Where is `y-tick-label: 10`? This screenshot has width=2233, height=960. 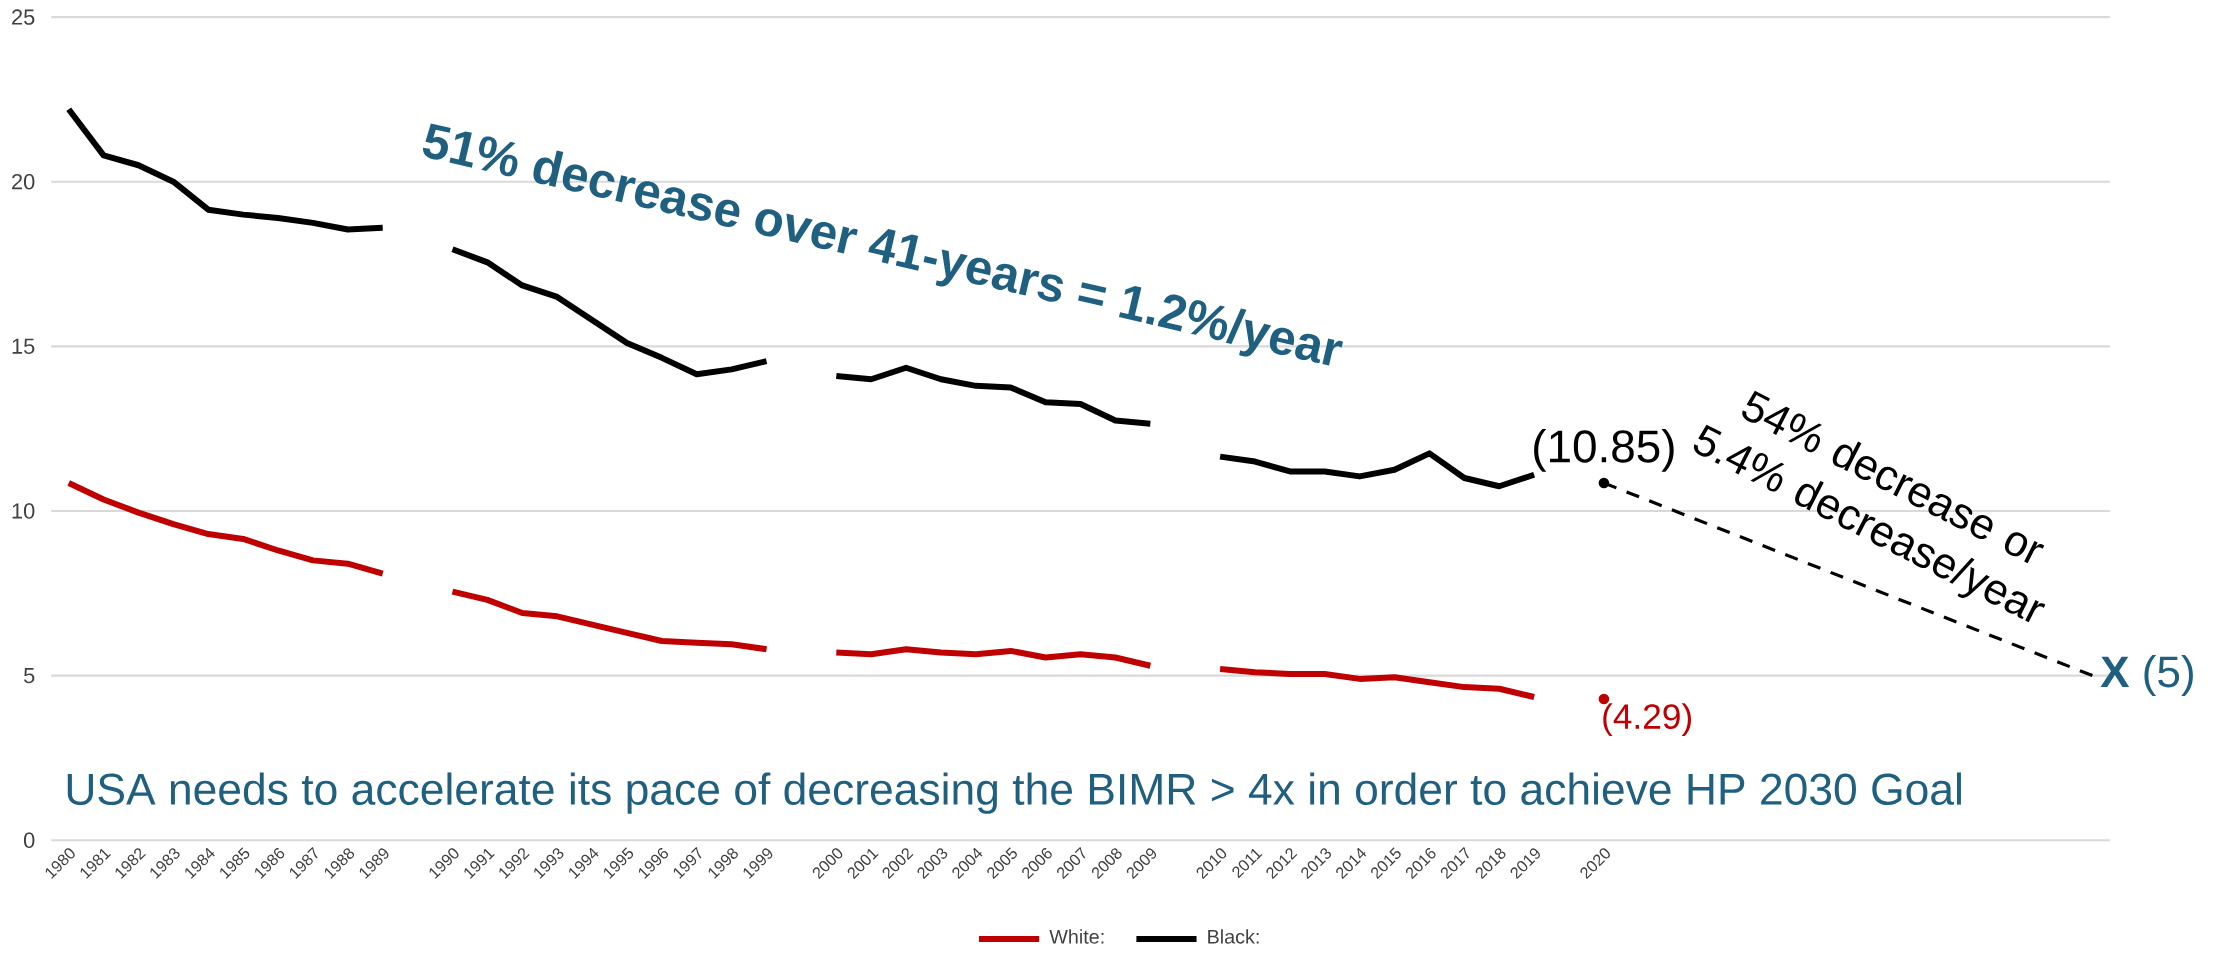 y-tick-label: 10 is located at coordinates (23, 511).